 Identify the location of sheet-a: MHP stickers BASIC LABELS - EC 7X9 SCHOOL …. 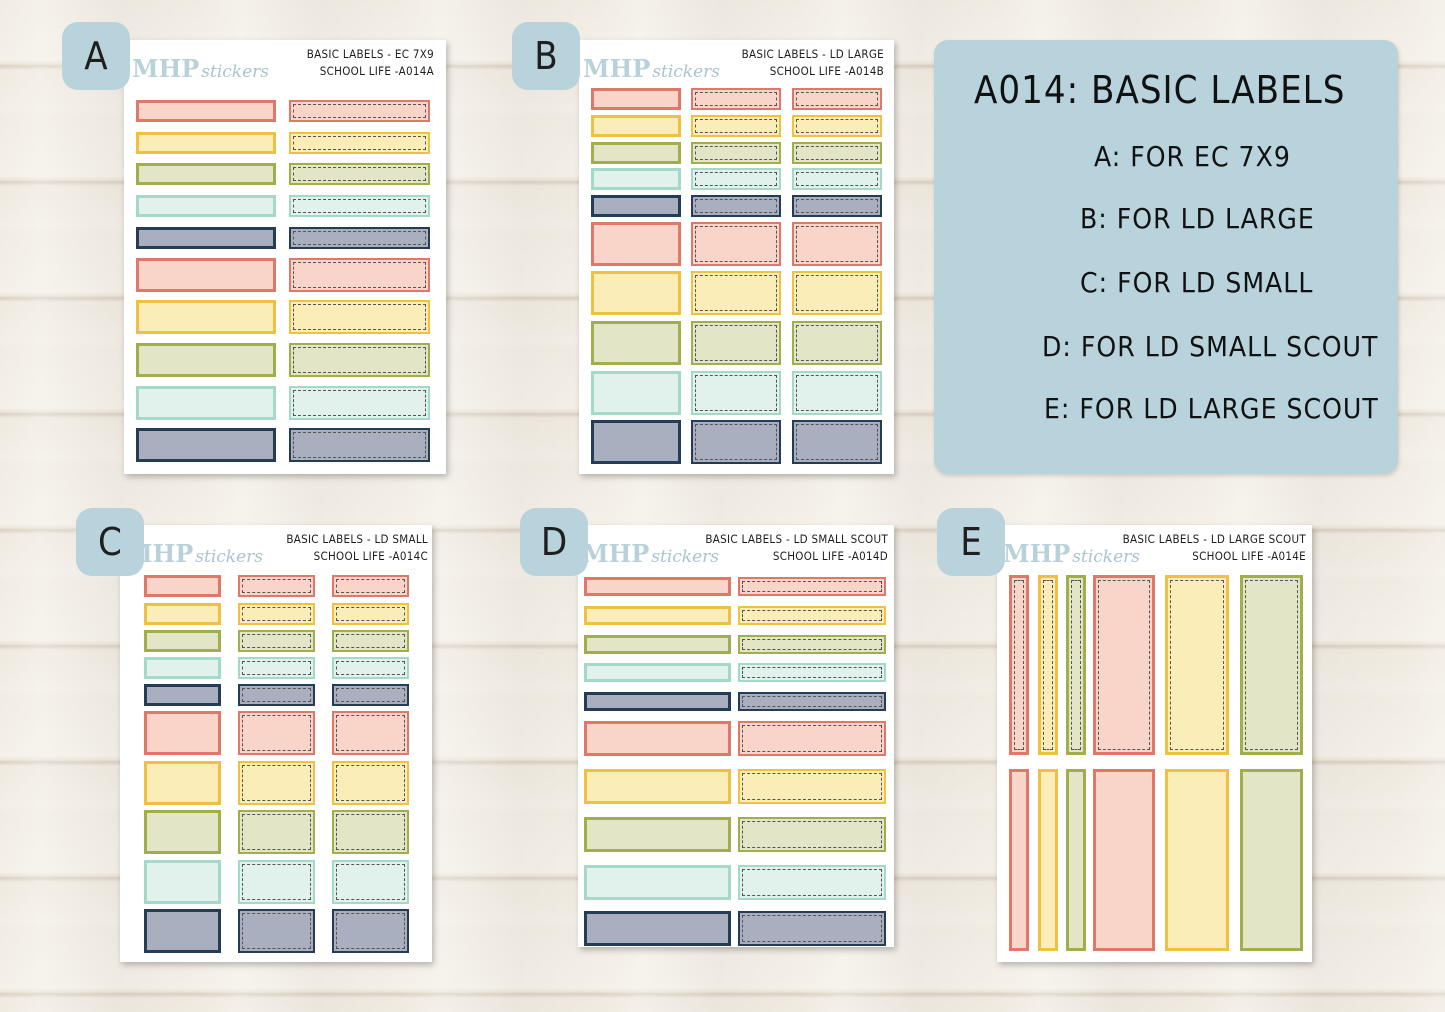
(285, 257).